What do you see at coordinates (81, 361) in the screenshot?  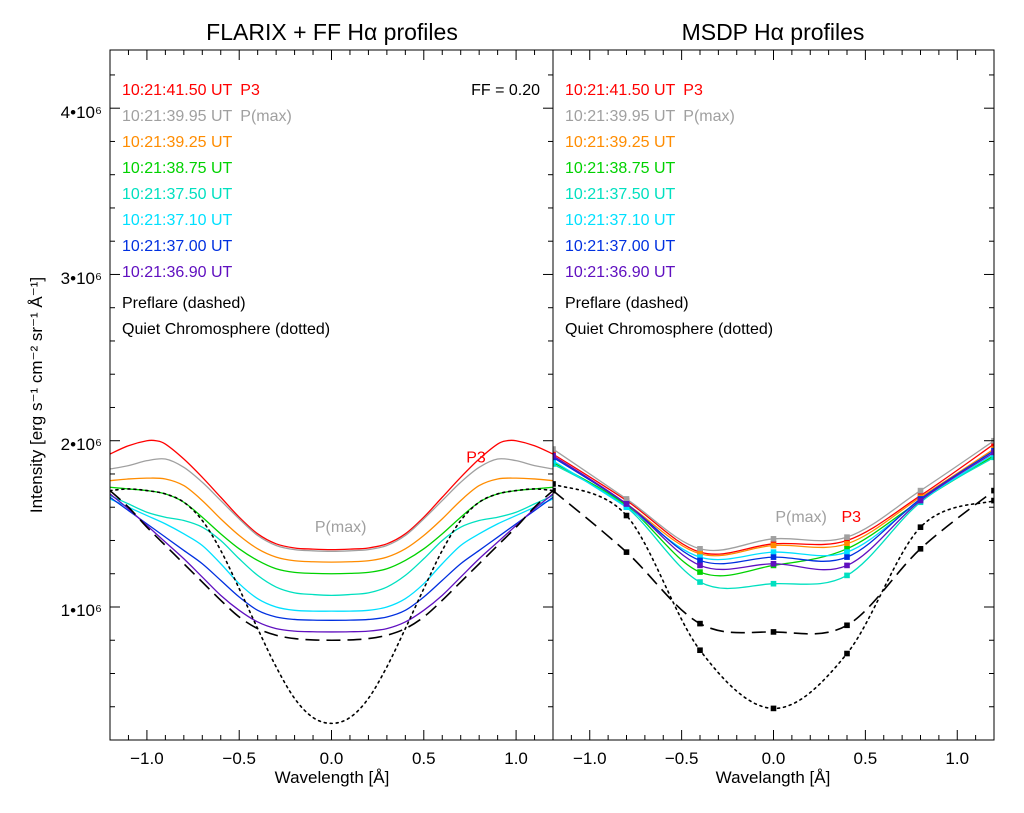 I see `y-tick-labels: 1•10⁶ 2•10⁶ 3•10⁶ 4•10⁶` at bounding box center [81, 361].